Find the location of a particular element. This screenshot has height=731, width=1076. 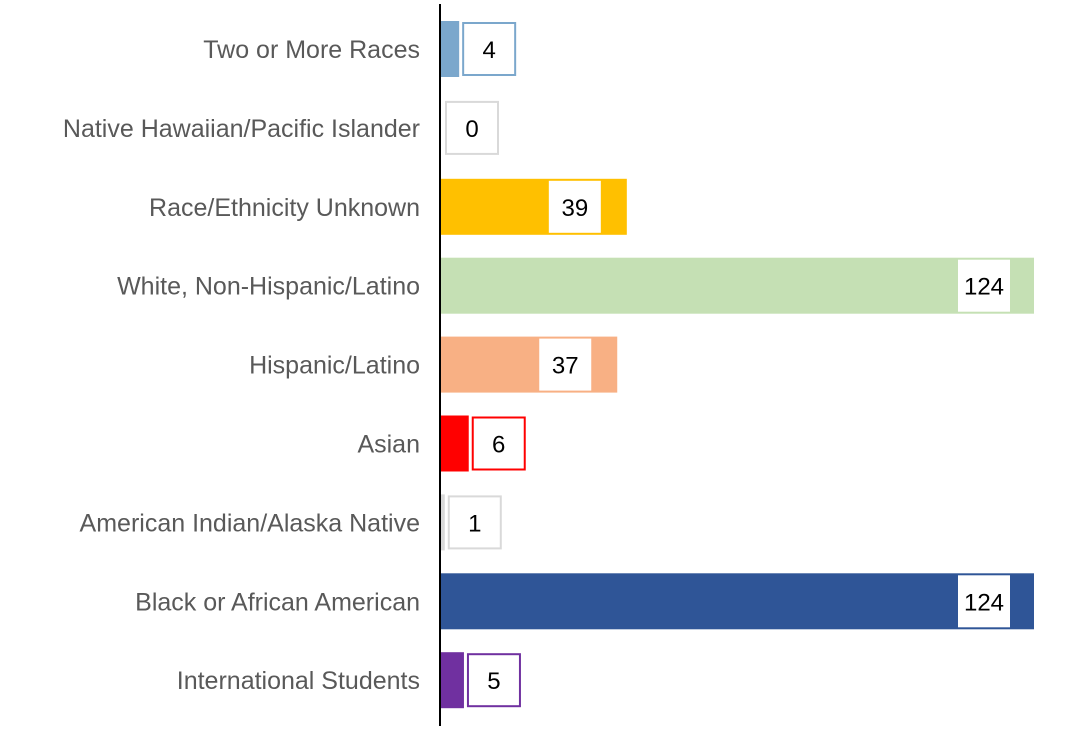

category-label-black-or-african-american: Black or African American is located at coordinates (277, 602).